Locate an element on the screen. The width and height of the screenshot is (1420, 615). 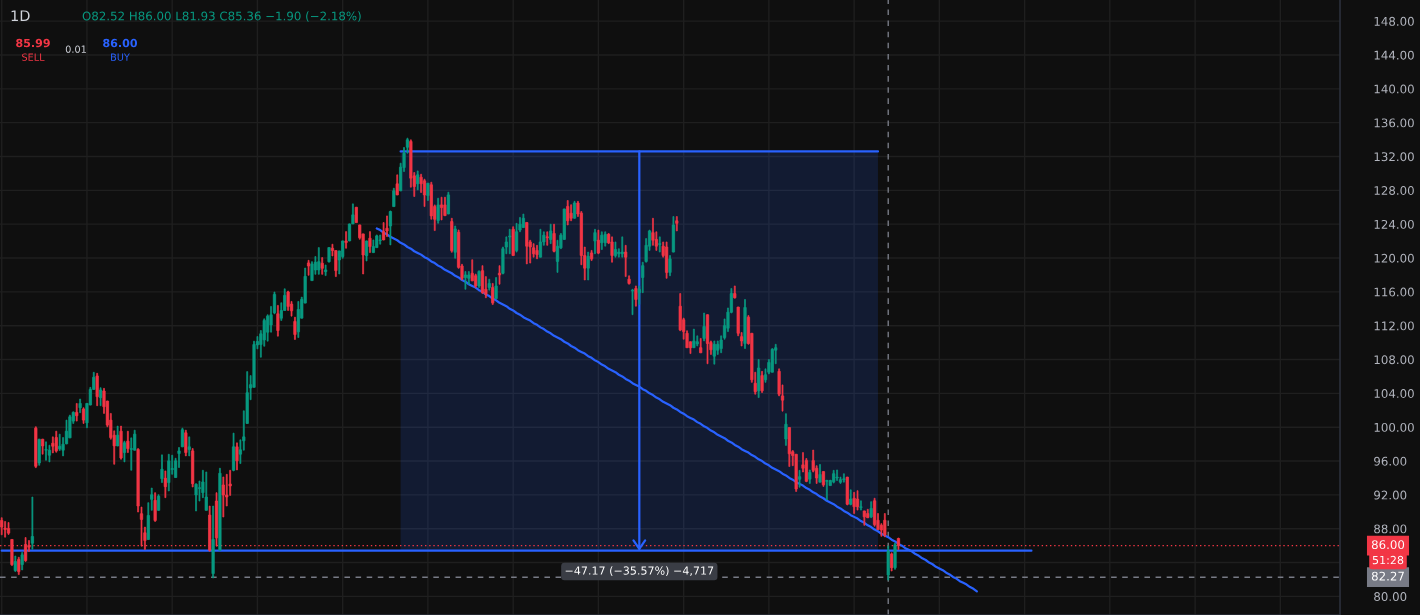
ref-line-label: 86.00 is located at coordinates (1388, 545).